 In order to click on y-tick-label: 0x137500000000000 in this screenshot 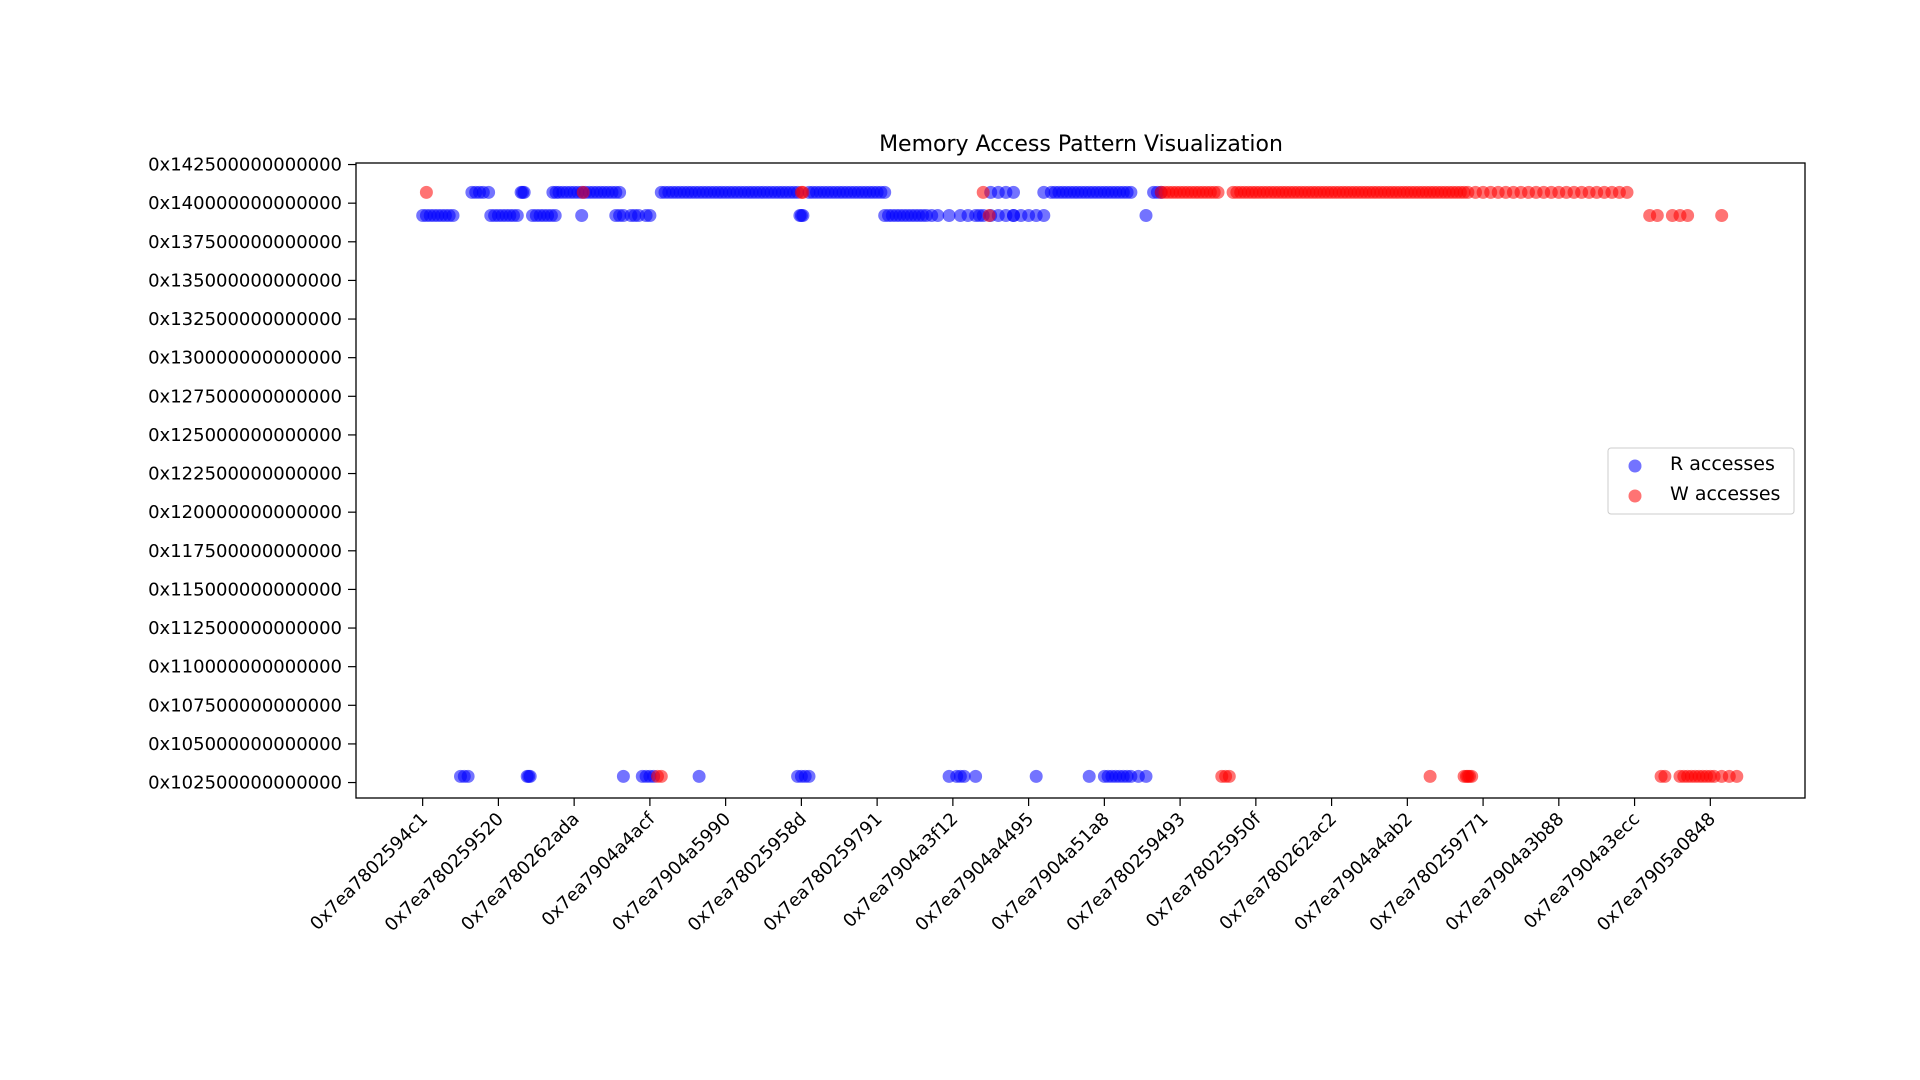, I will do `click(245, 242)`.